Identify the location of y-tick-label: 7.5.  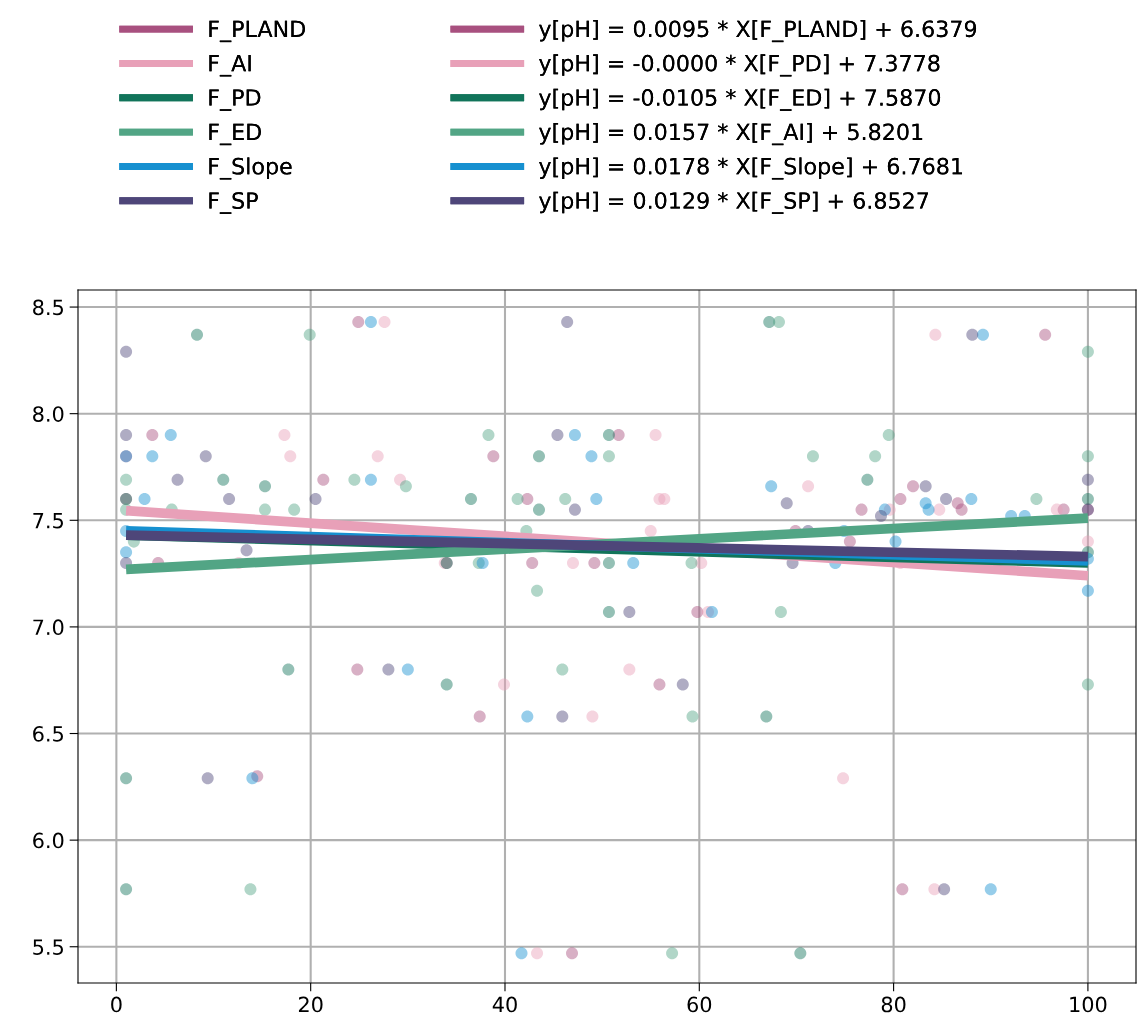
(48, 521).